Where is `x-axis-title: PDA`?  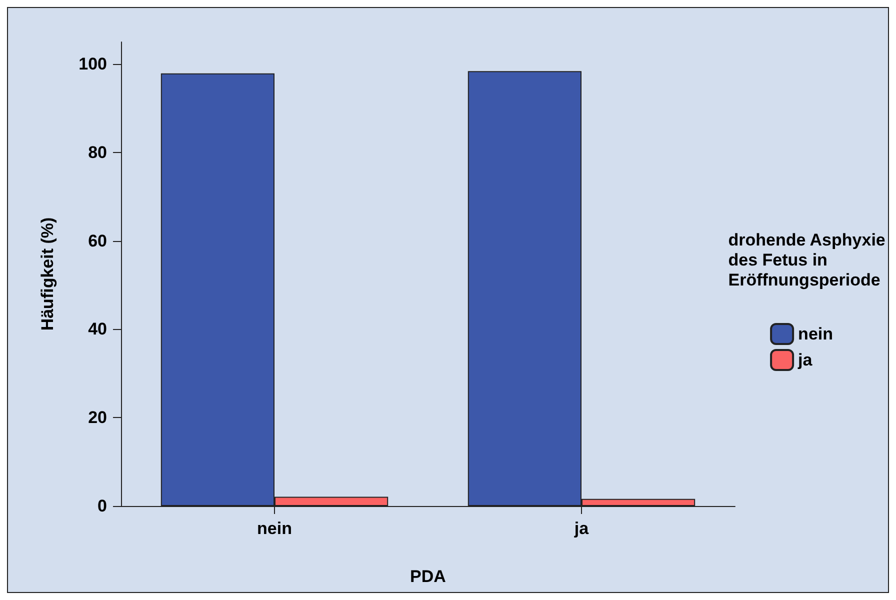
x-axis-title: PDA is located at coordinates (428, 576).